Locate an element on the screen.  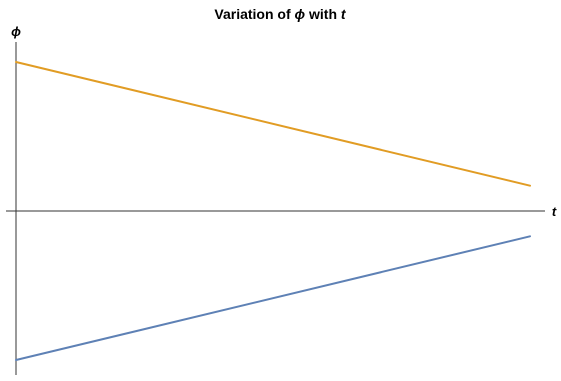
y-axis-label: ϕ is located at coordinates (16, 31).